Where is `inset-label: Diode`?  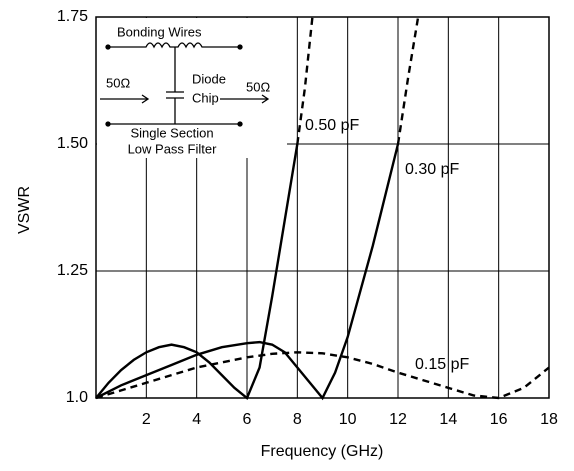
inset-label: Diode is located at coordinates (209, 78).